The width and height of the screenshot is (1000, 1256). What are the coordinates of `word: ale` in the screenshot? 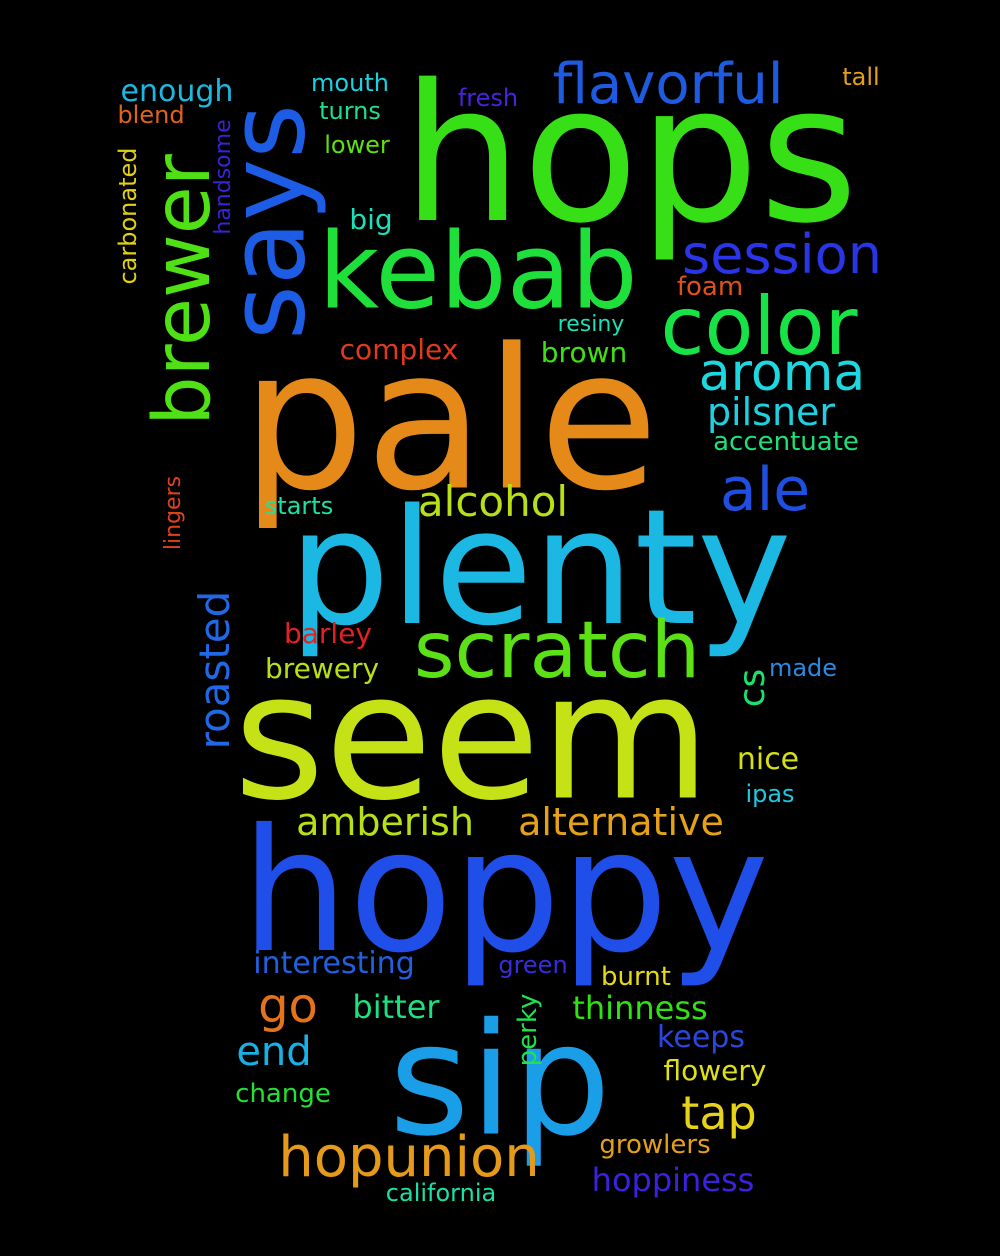 It's located at (765, 490).